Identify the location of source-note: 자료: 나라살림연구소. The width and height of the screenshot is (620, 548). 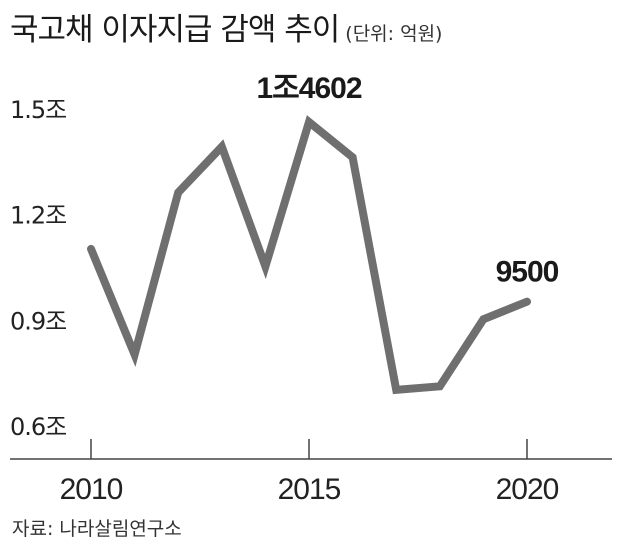
(97, 529).